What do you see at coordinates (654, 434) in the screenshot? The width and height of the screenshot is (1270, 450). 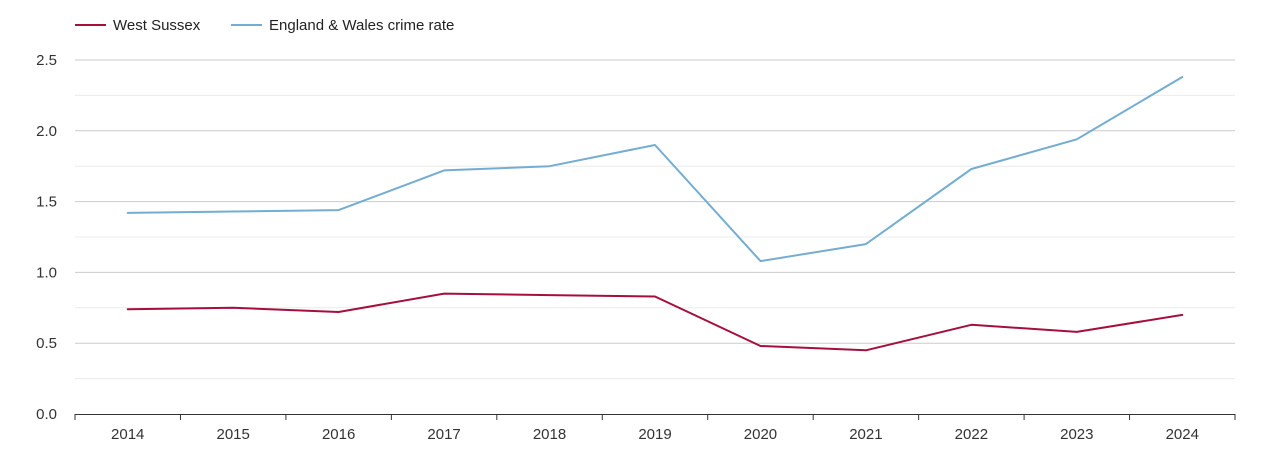 I see `x-tick-label: 2019` at bounding box center [654, 434].